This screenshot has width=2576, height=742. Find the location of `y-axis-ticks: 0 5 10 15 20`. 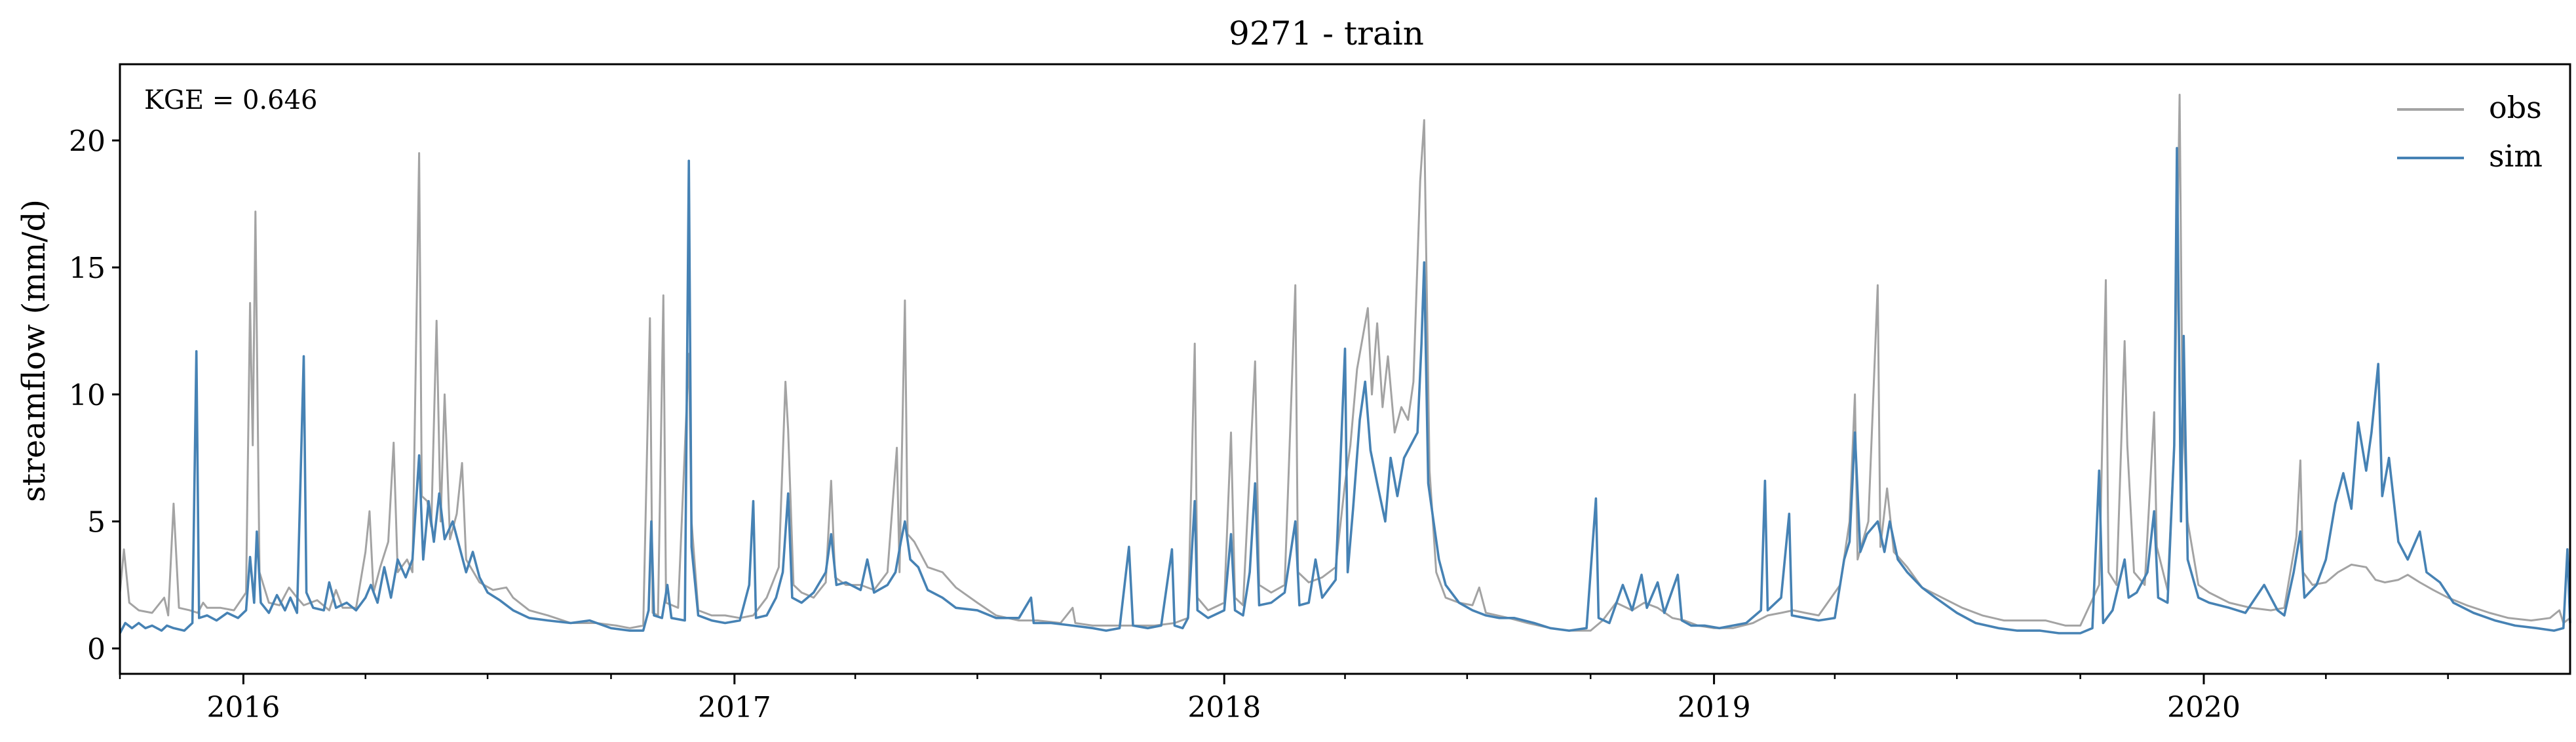

y-axis-ticks: 0 5 10 15 20 is located at coordinates (94, 395).